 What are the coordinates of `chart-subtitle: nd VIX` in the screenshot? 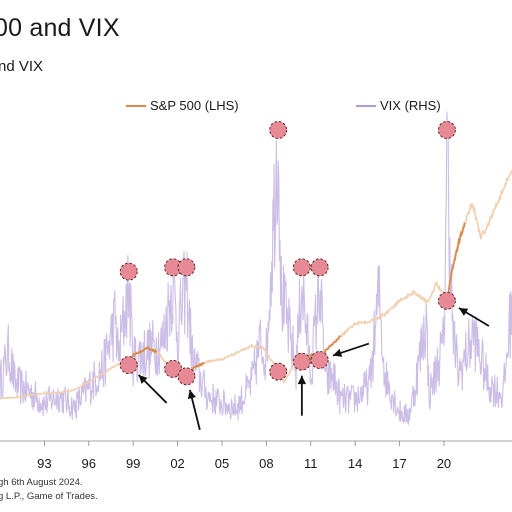 It's located at (22, 66).